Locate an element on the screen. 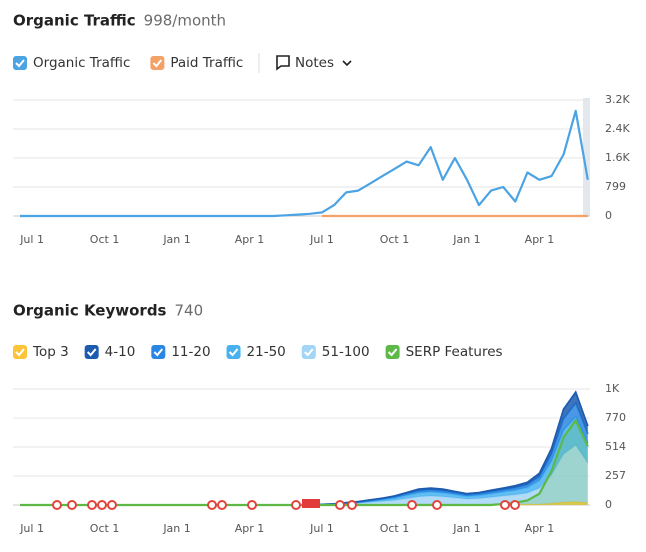 This screenshot has height=552, width=646. y-tick-label: 799 is located at coordinates (615, 186).